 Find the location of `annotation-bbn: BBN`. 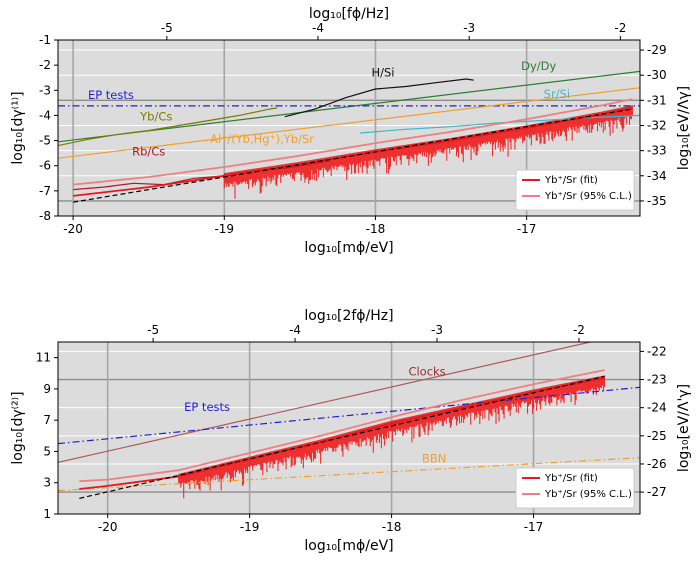

annotation-bbn: BBN is located at coordinates (434, 458).